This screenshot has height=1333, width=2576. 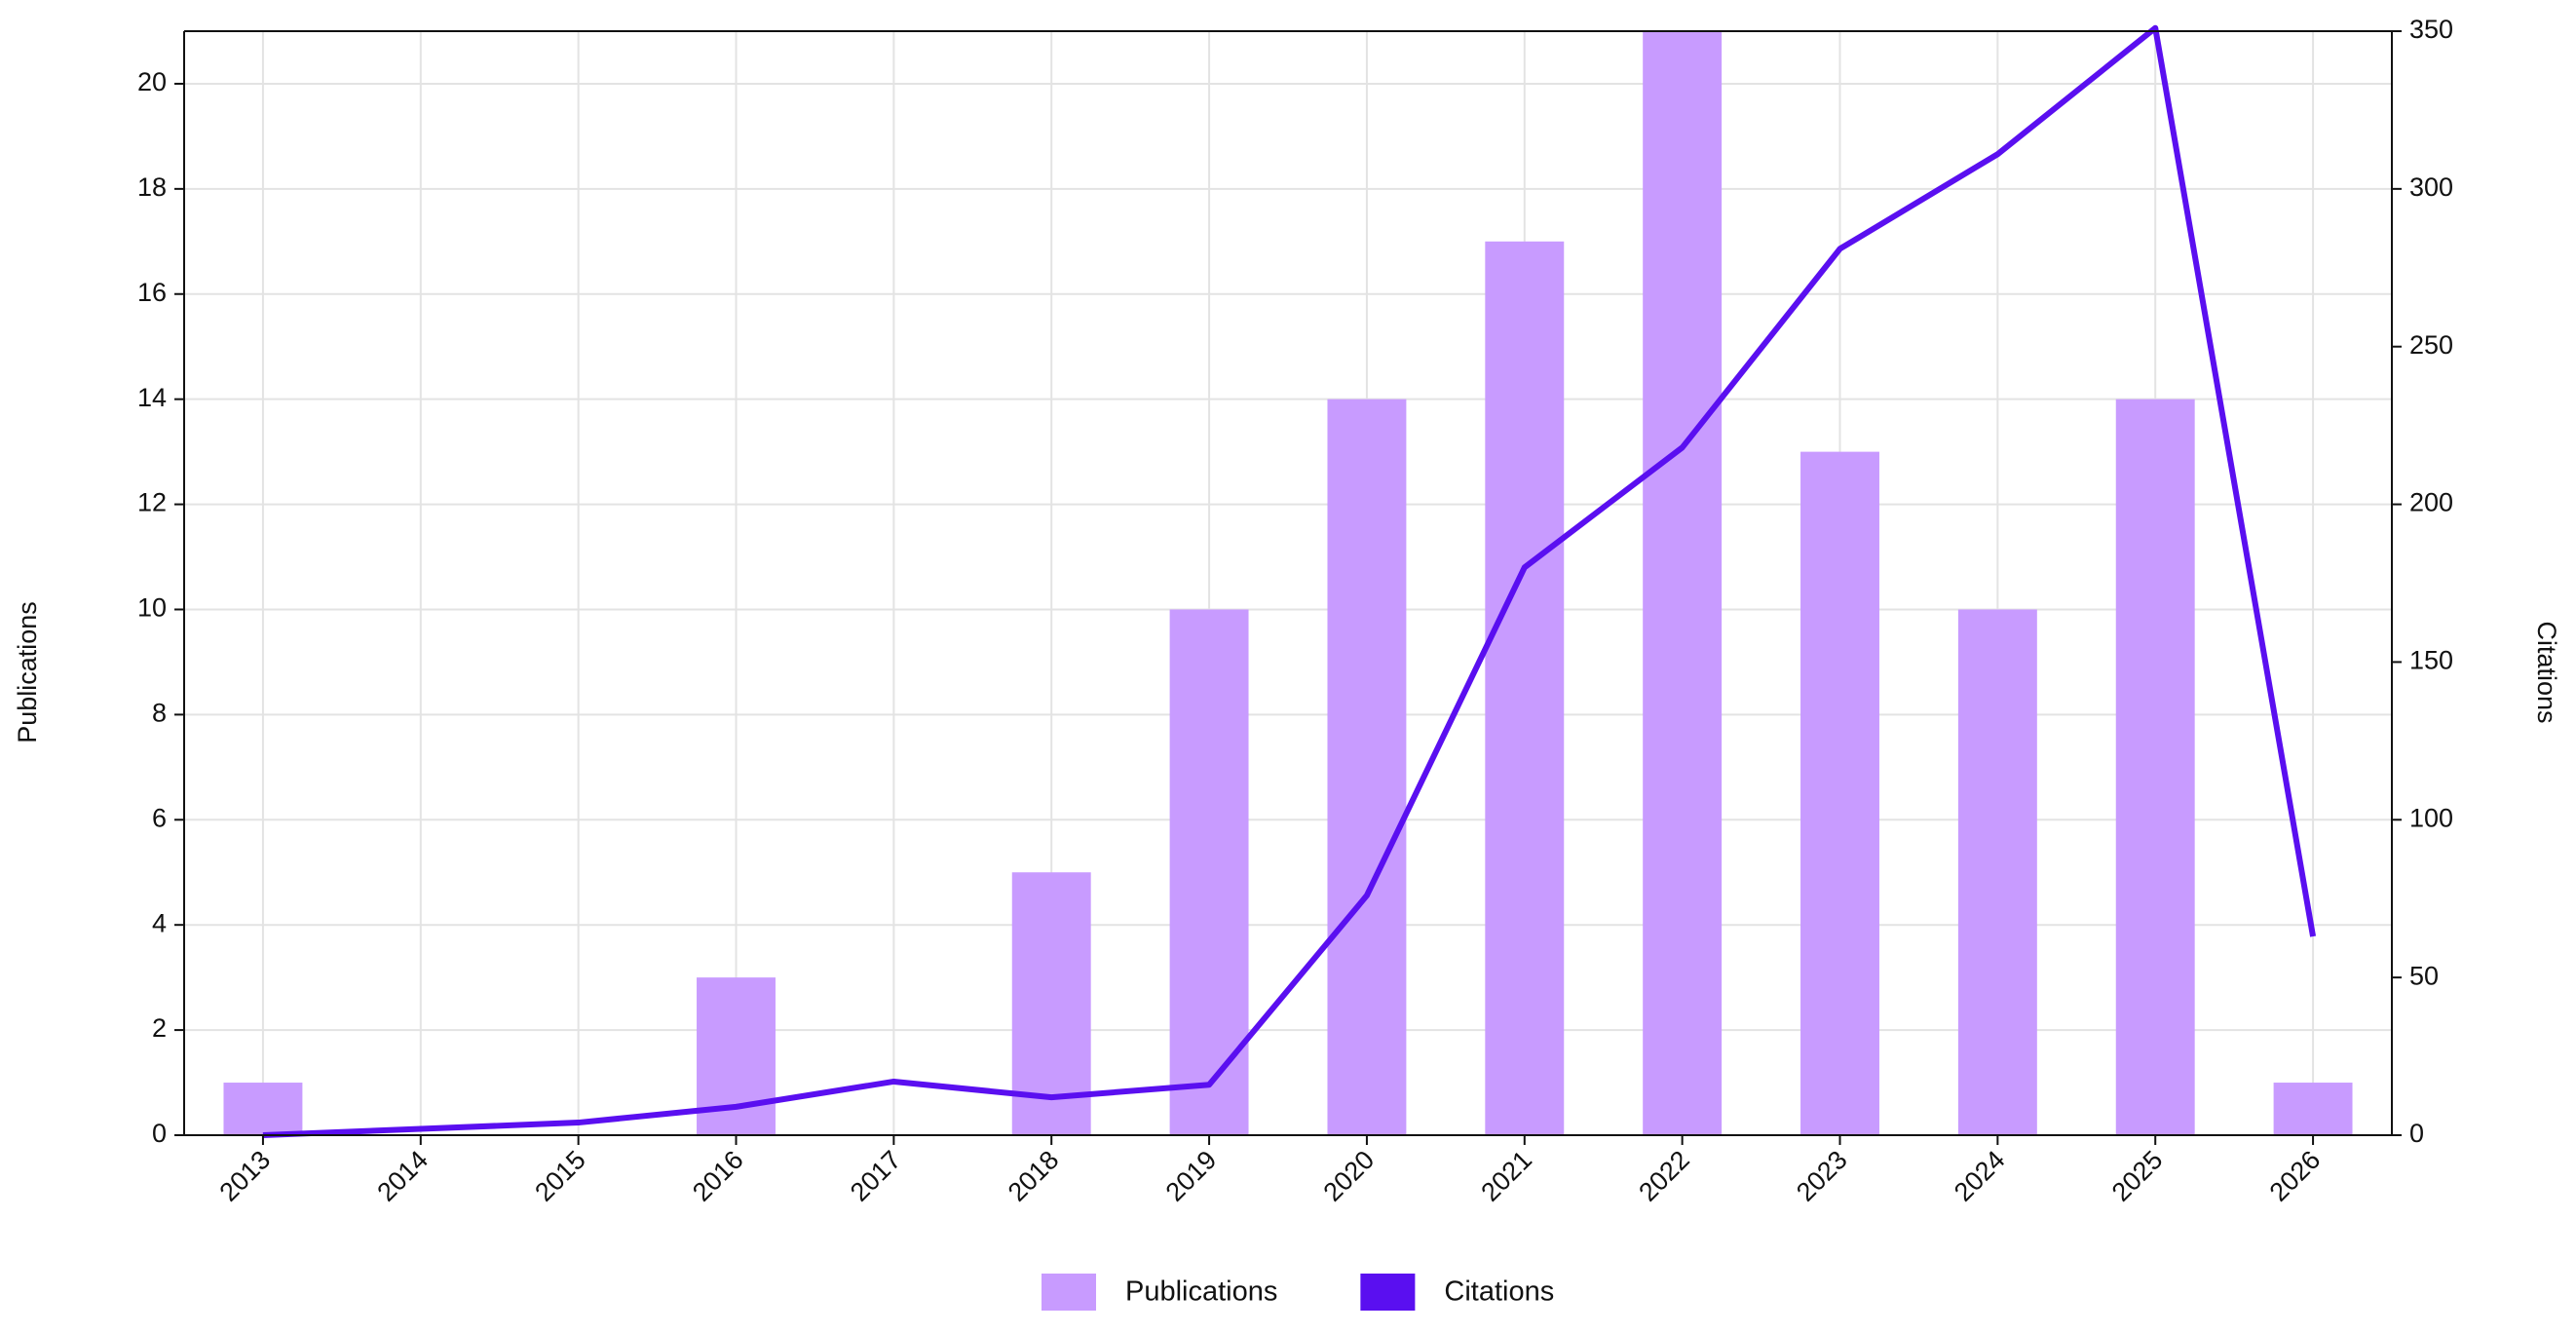 I want to click on legend-label: Citations, so click(x=1499, y=1292).